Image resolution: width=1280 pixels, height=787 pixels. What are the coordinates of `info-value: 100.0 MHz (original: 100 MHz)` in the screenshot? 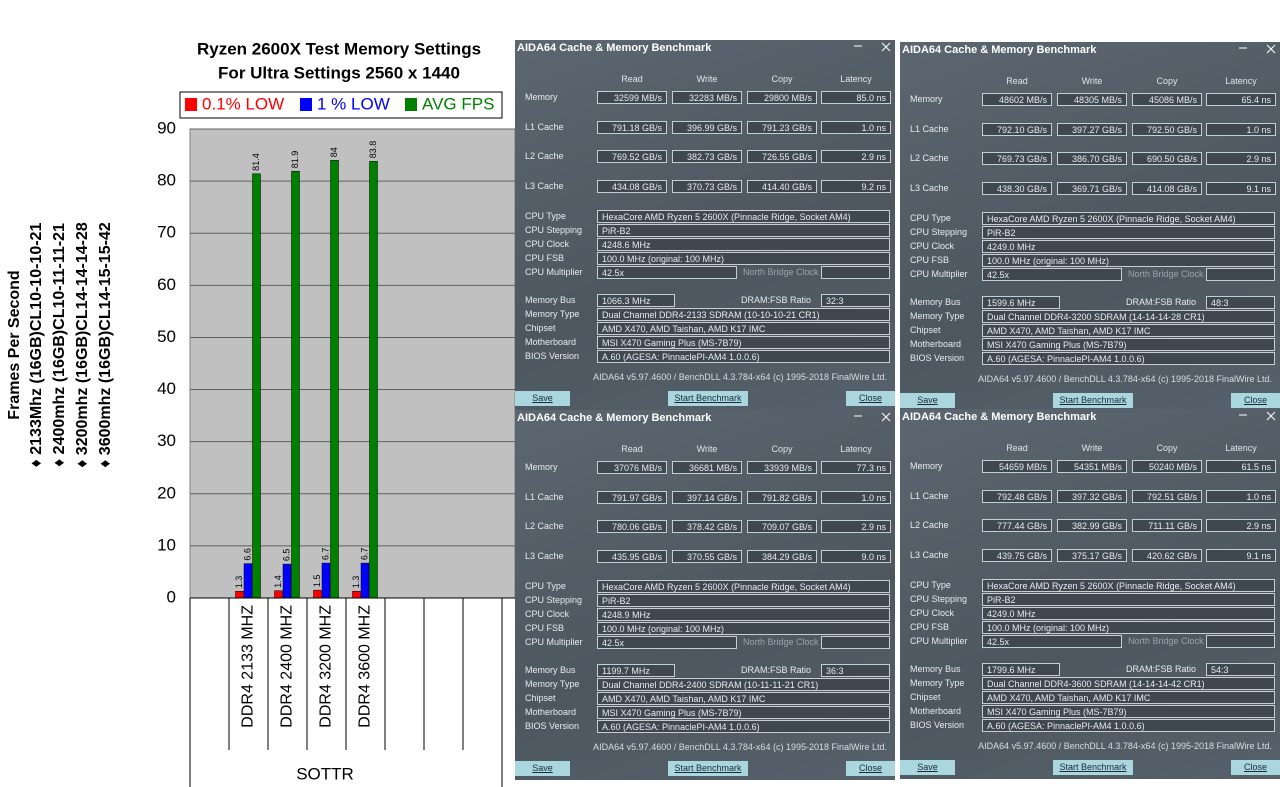 It's located at (1128, 627).